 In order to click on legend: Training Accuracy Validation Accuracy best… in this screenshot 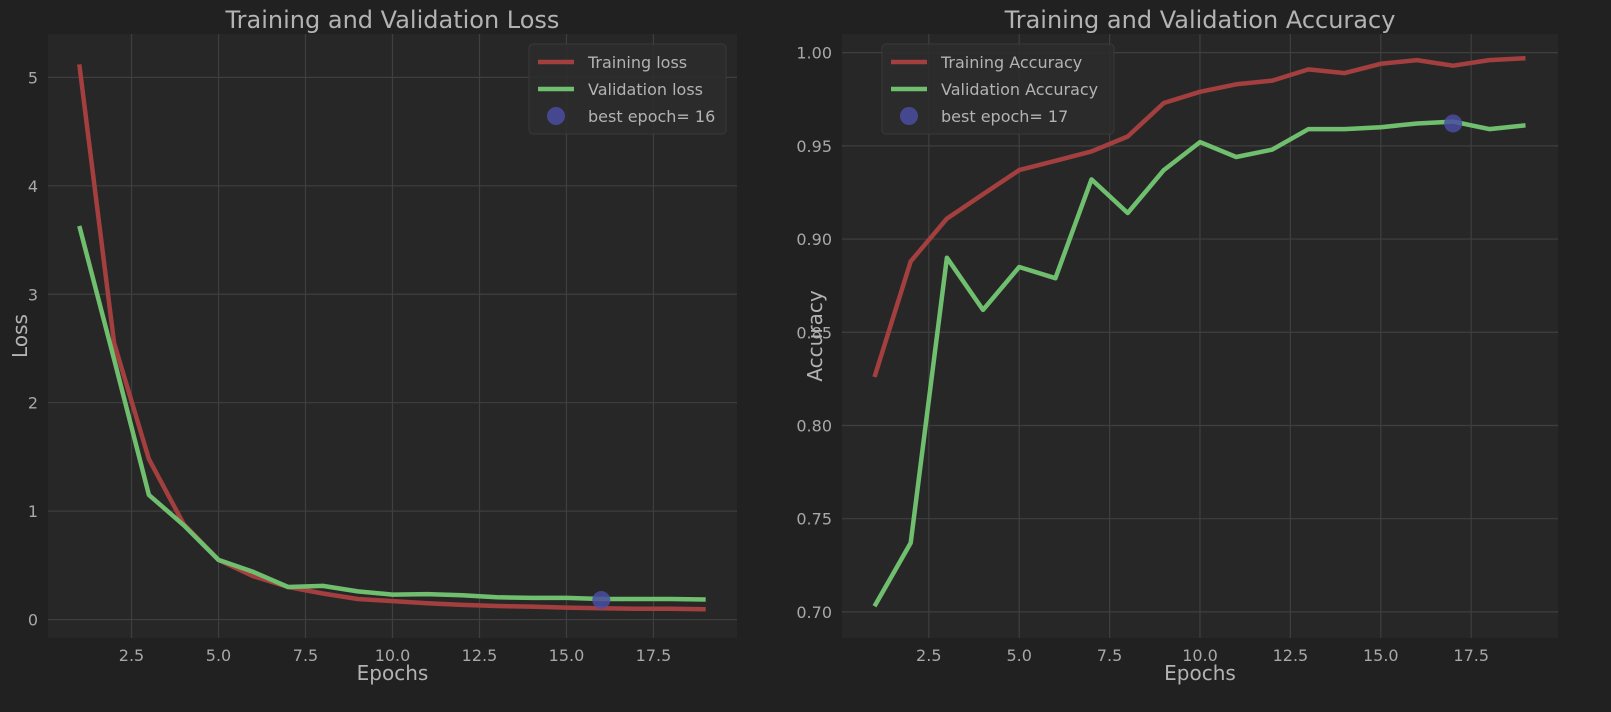, I will do `click(998, 89)`.